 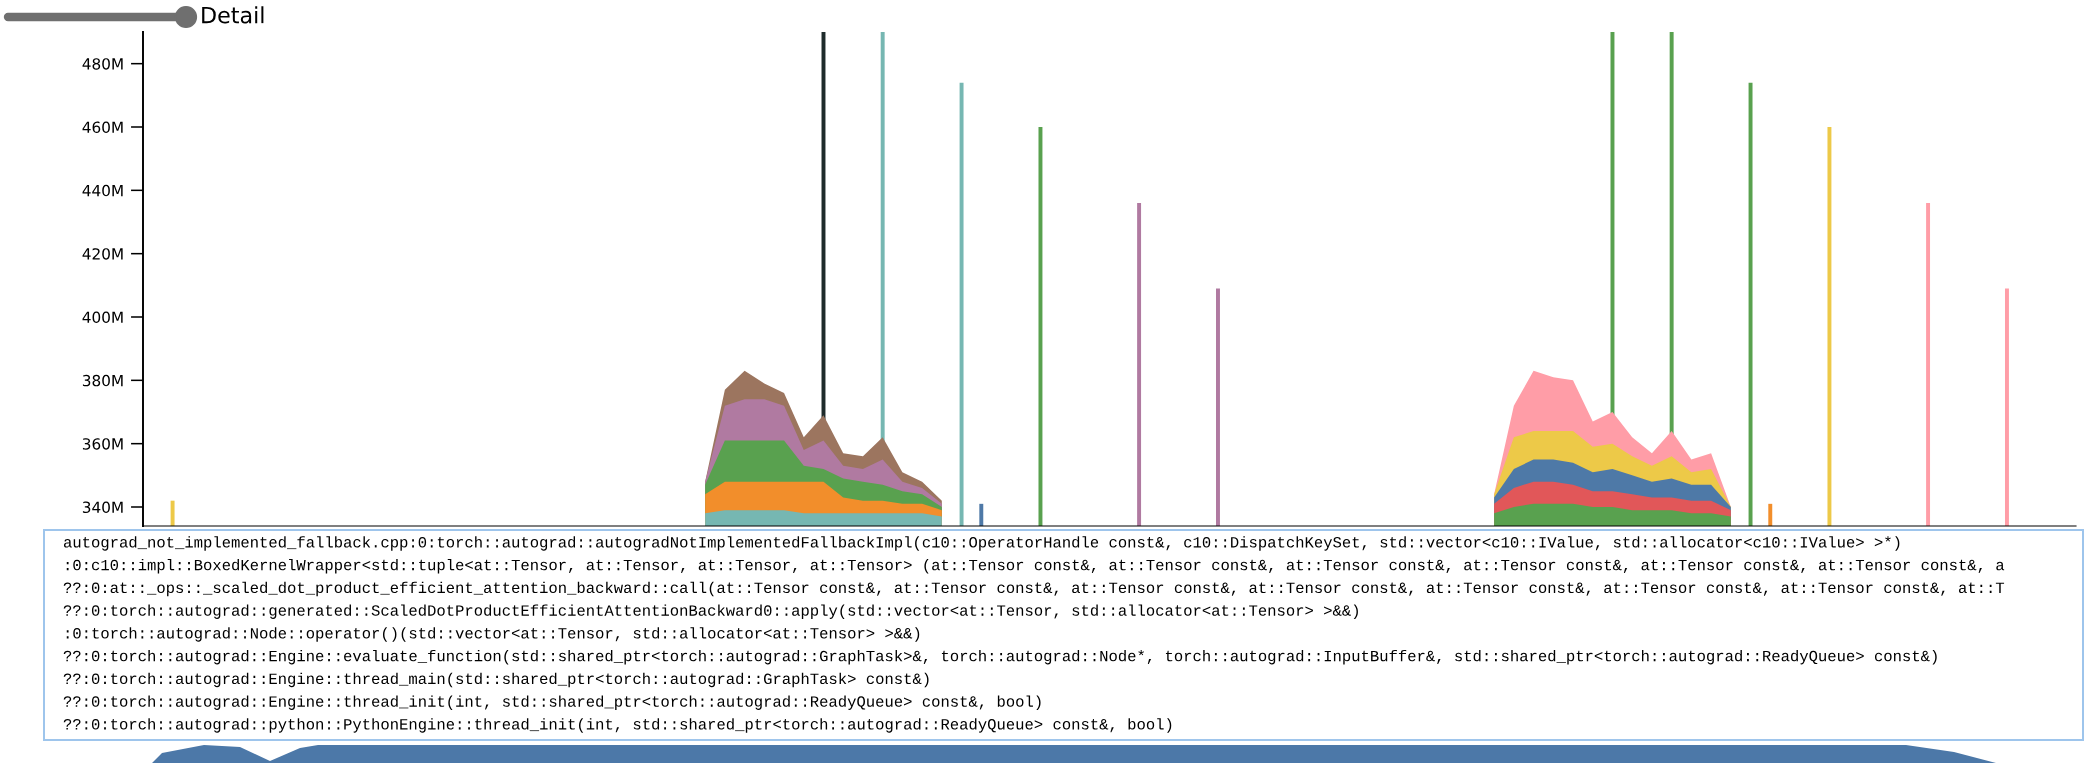 What do you see at coordinates (102, 444) in the screenshot?
I see `y-tick-label: 360M` at bounding box center [102, 444].